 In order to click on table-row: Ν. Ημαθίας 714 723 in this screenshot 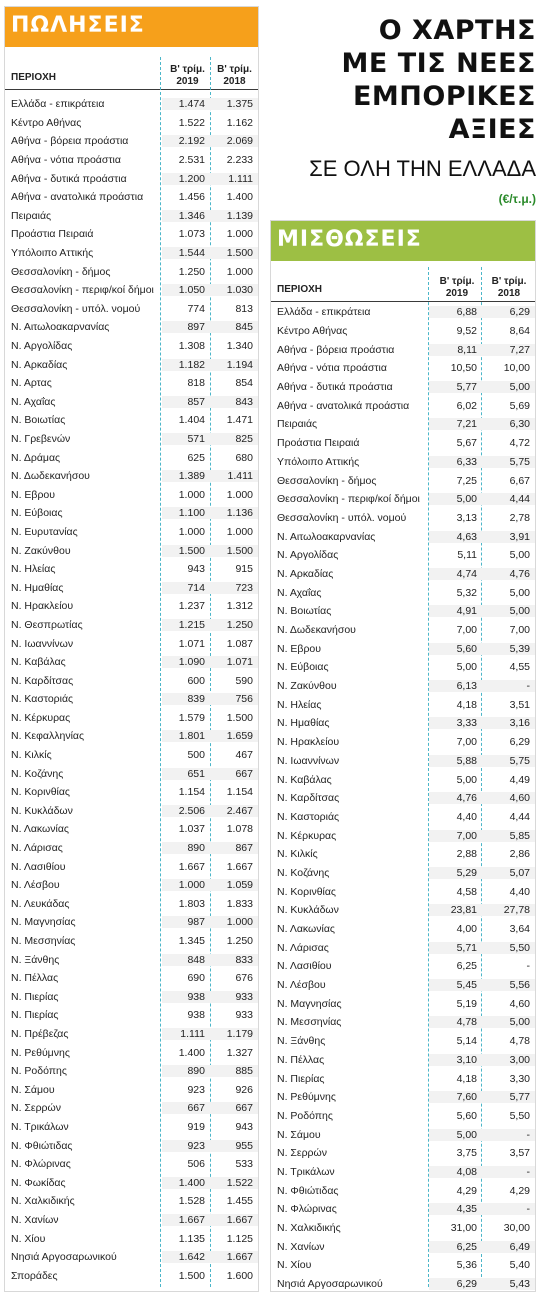, I will do `click(131, 587)`.